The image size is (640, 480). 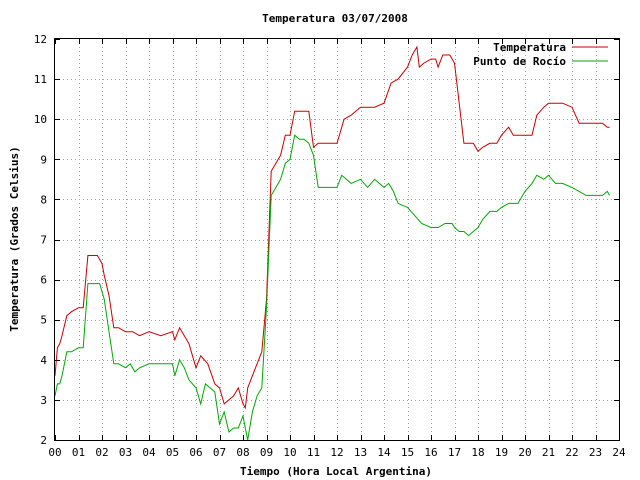 What do you see at coordinates (619, 452) in the screenshot?
I see `x-tick-label: 24` at bounding box center [619, 452].